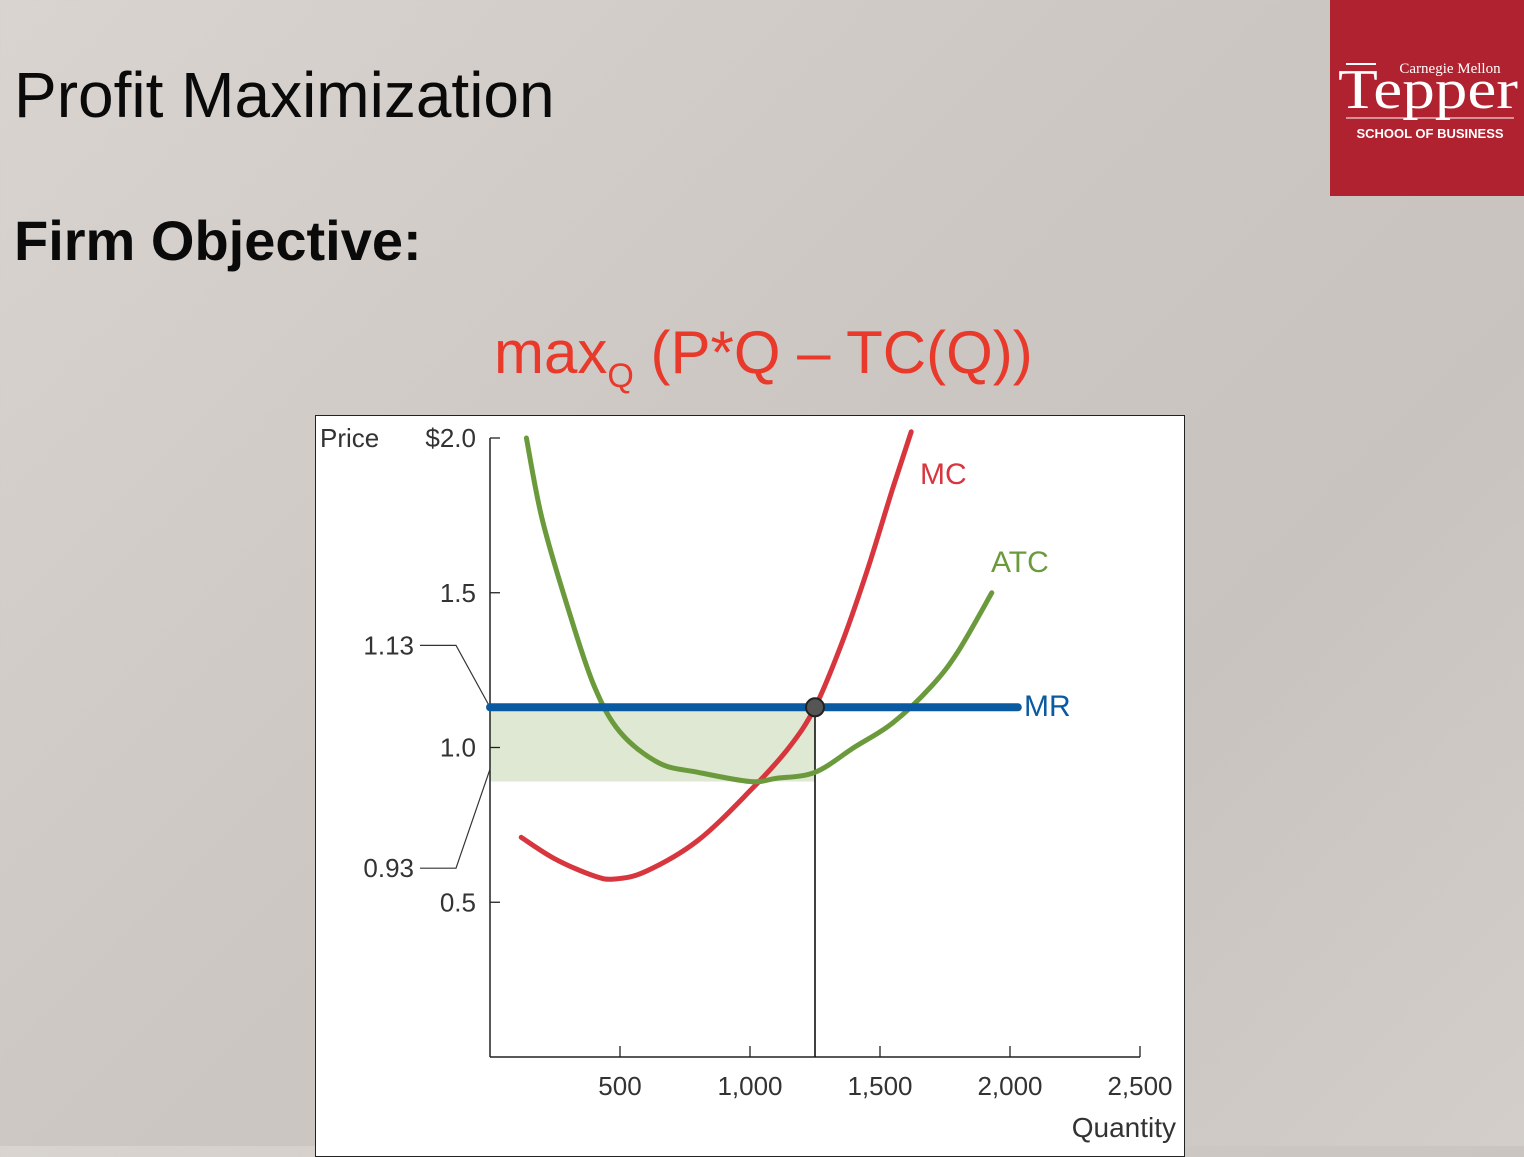 The image size is (1524, 1157). What do you see at coordinates (943, 474) in the screenshot?
I see `series-mc-label: MC` at bounding box center [943, 474].